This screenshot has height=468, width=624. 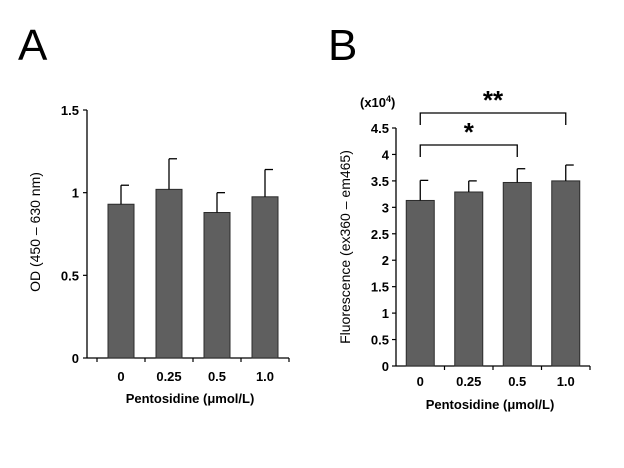 What do you see at coordinates (490, 404) in the screenshot?
I see `panel-b-x-axis-label: Pentosidine (μmol/L)` at bounding box center [490, 404].